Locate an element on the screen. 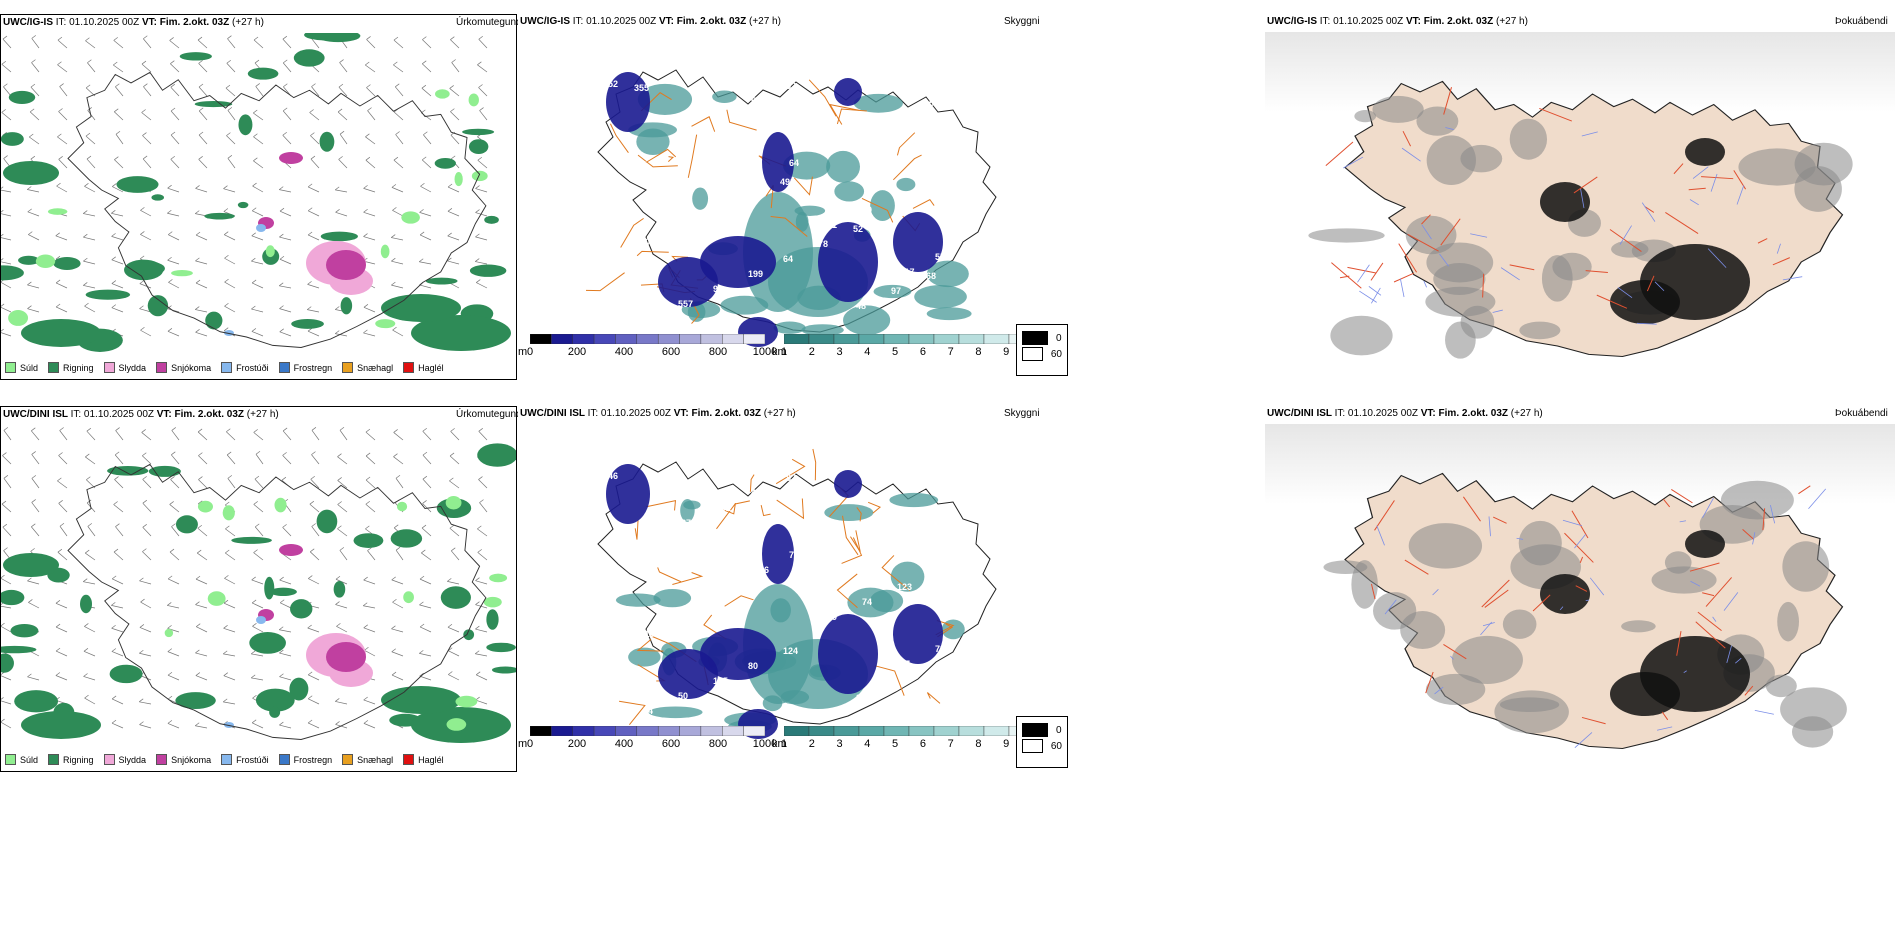 The width and height of the screenshot is (1900, 950). ceiling-value-label: 54 is located at coordinates (648, 711).